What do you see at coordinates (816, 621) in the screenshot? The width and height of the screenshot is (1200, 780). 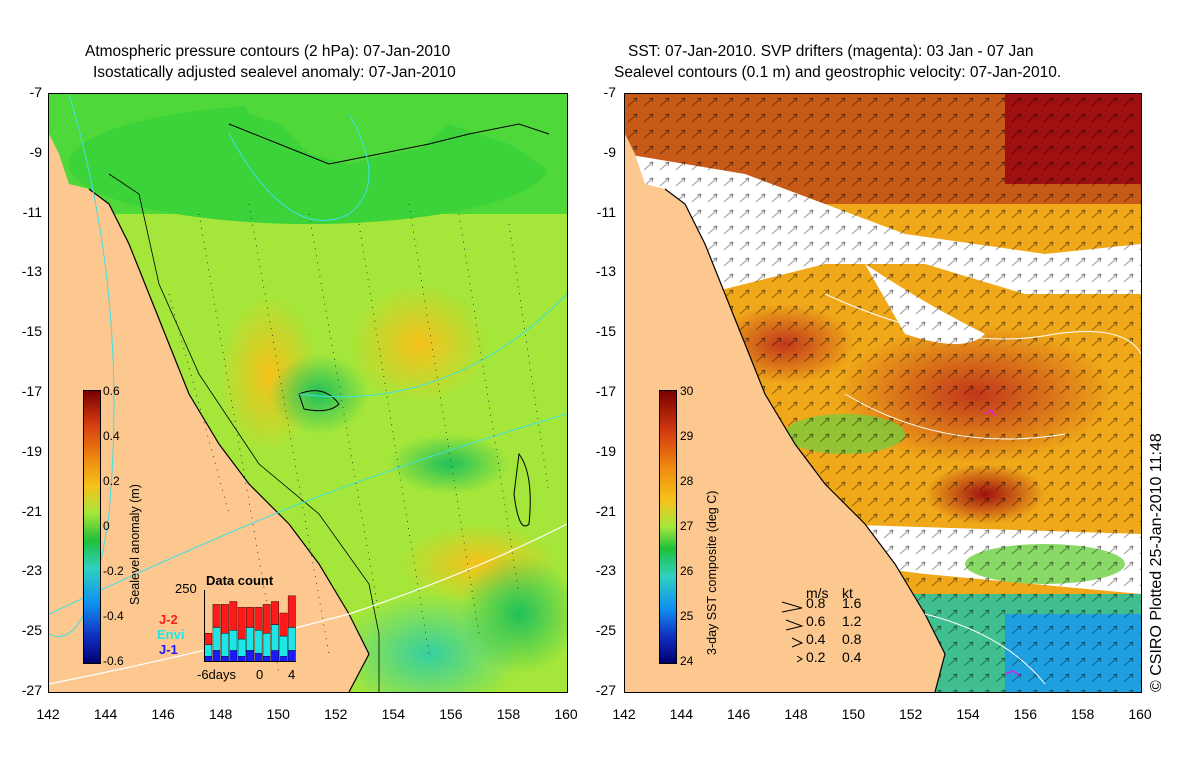 I see `vel-legend-ms: 0.6` at bounding box center [816, 621].